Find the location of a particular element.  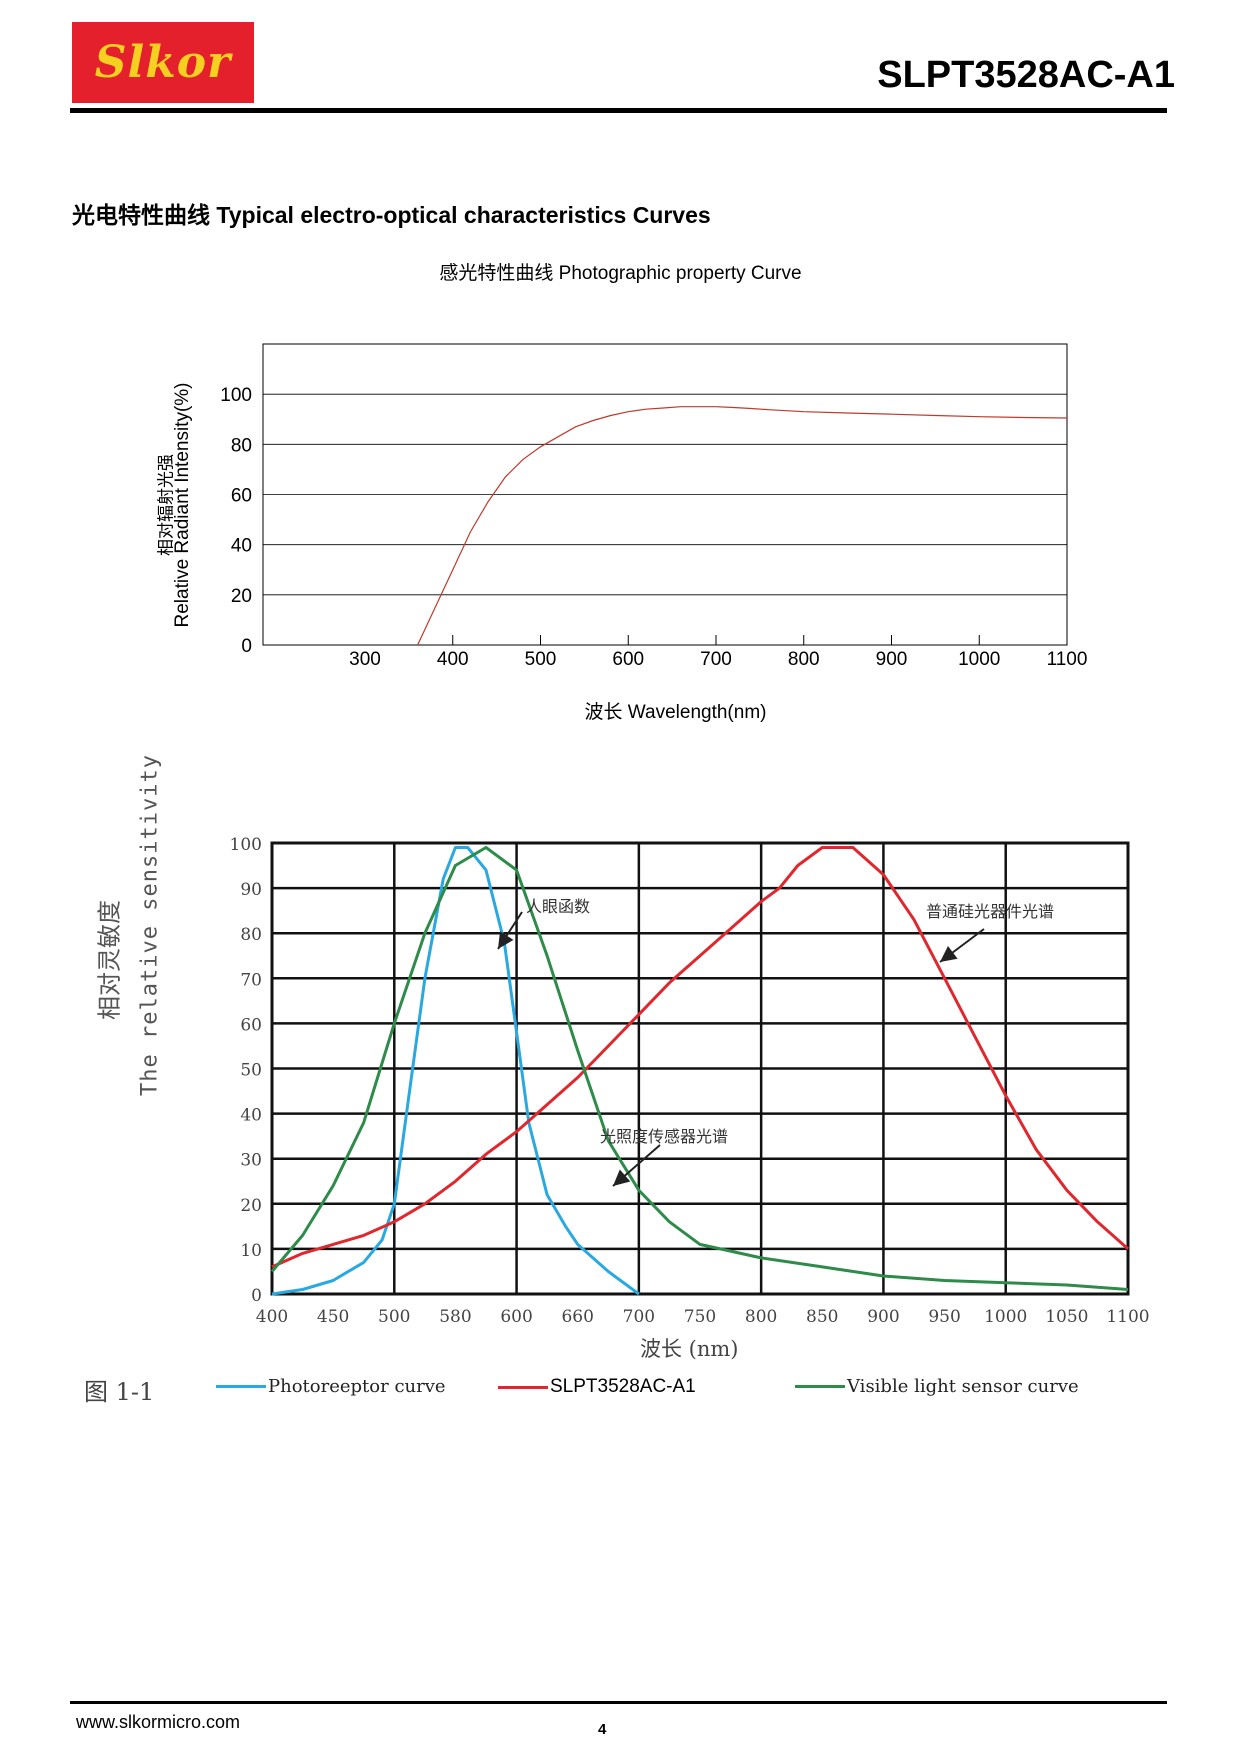

chart2-xtick-label: 800 is located at coordinates (761, 1317).